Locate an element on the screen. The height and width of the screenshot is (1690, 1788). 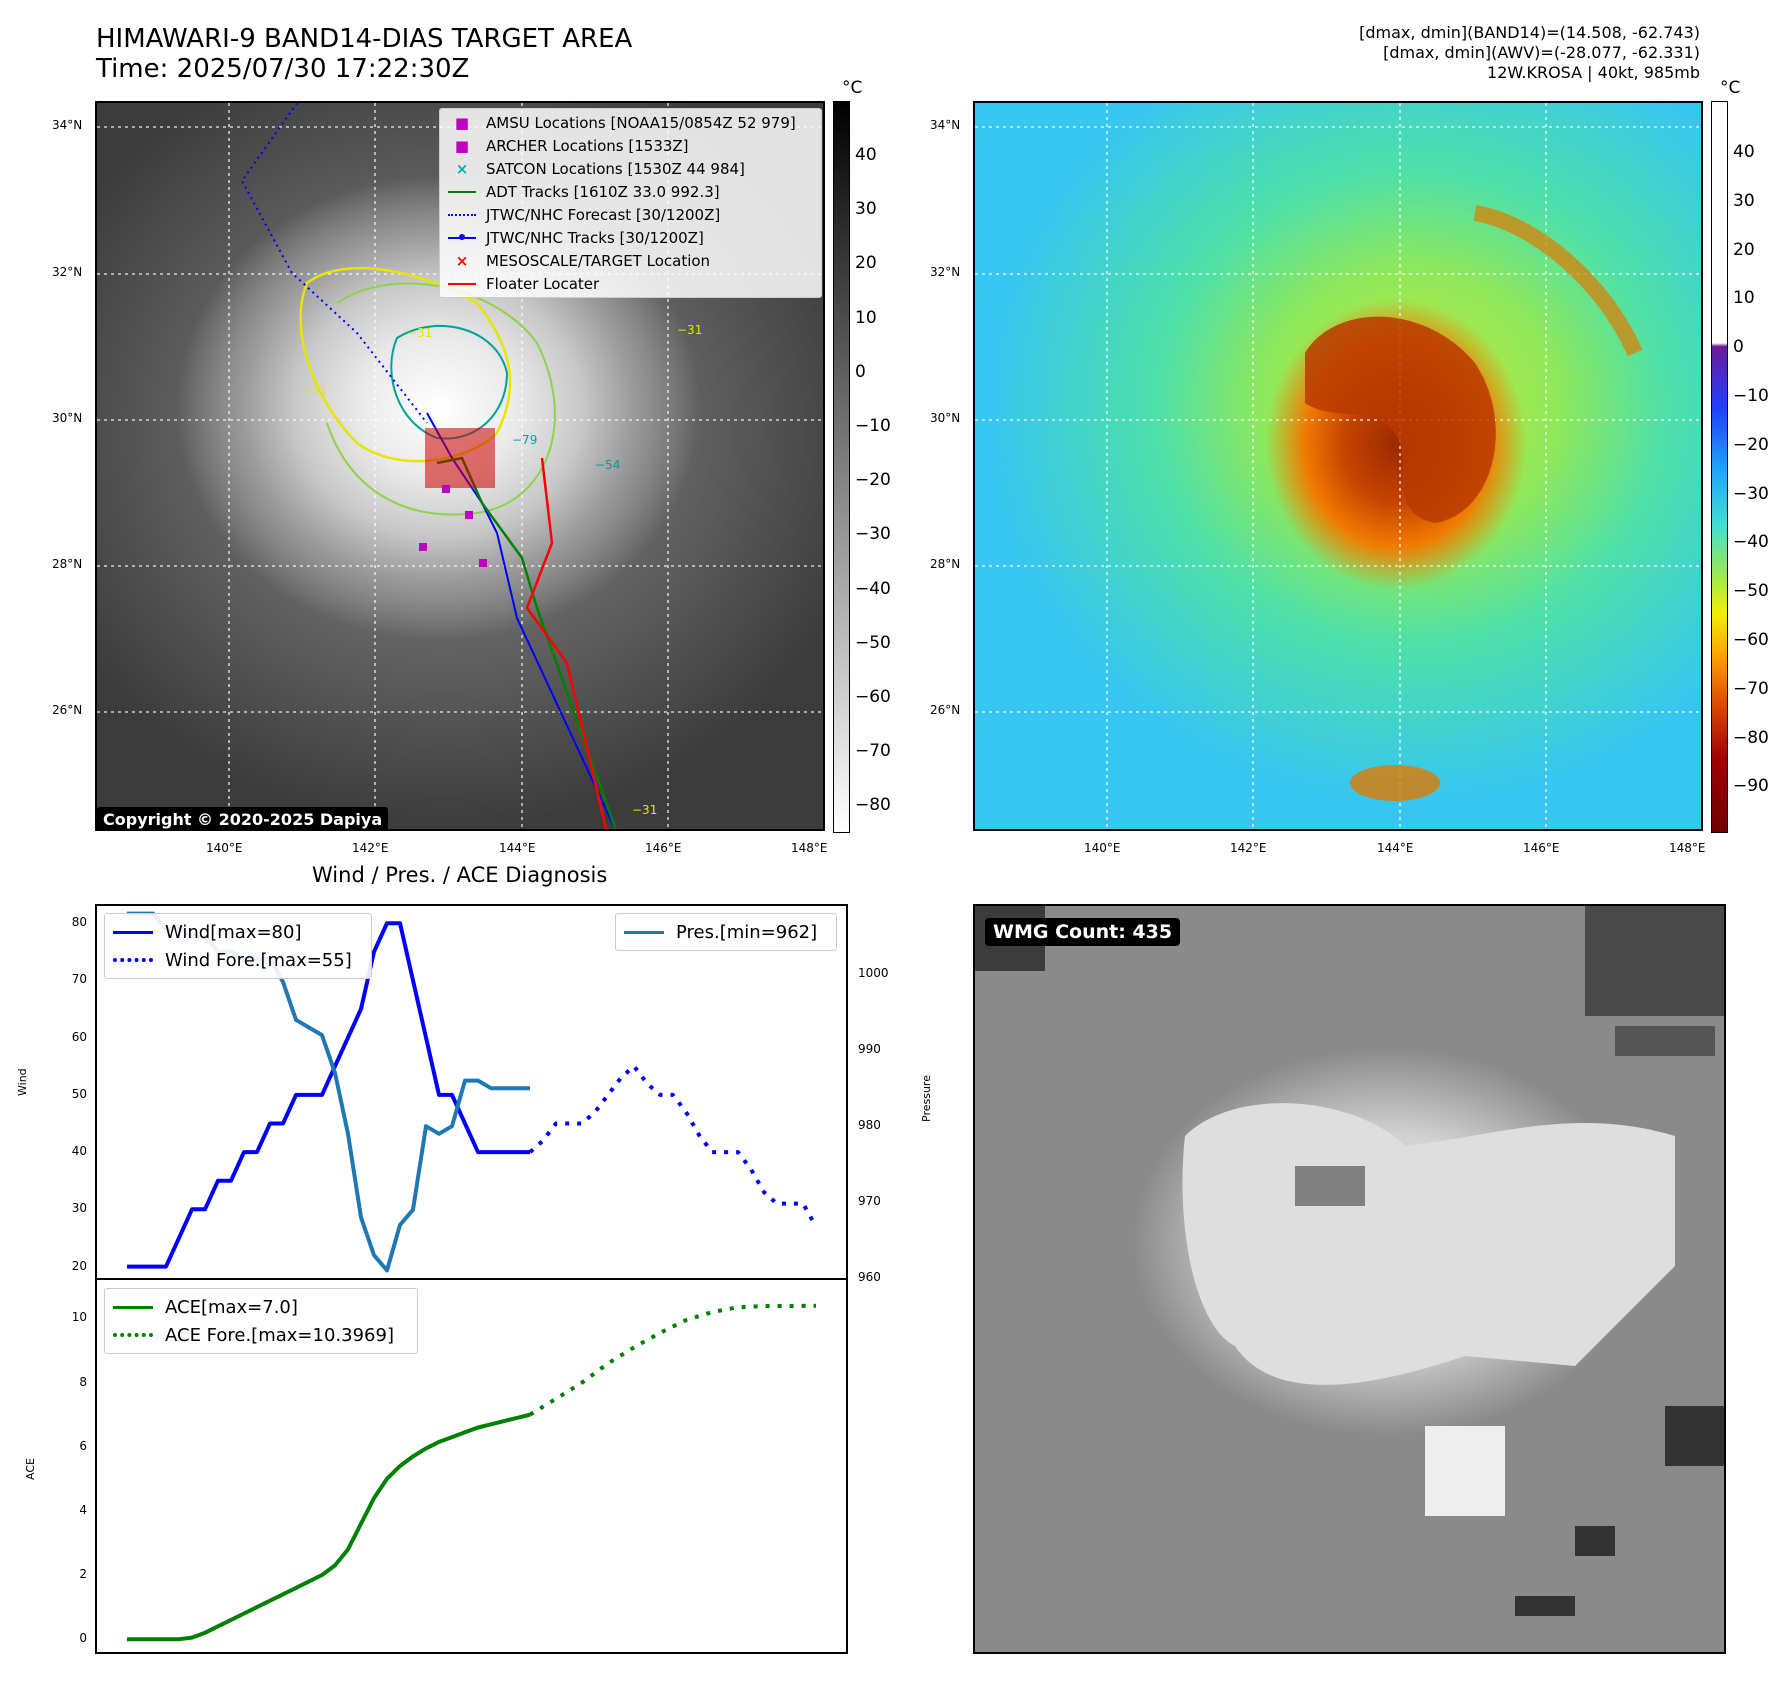
ir-contour-label-2: −31 is located at coordinates (315, 390).